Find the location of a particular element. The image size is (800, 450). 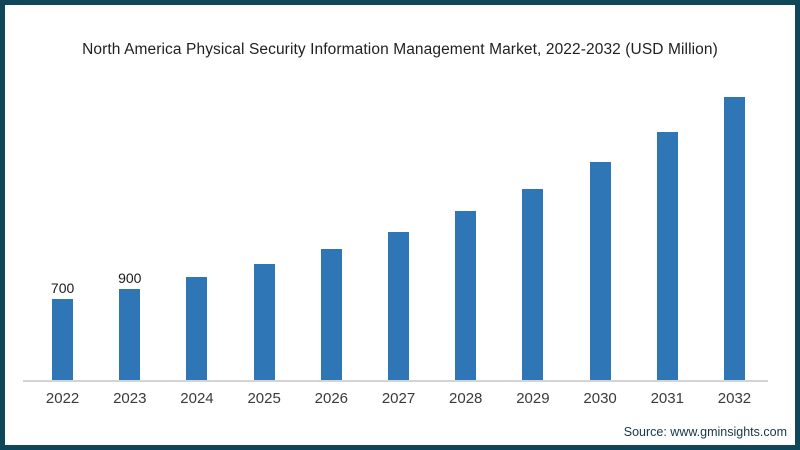

bar-slot-2028 is located at coordinates (465, 192).